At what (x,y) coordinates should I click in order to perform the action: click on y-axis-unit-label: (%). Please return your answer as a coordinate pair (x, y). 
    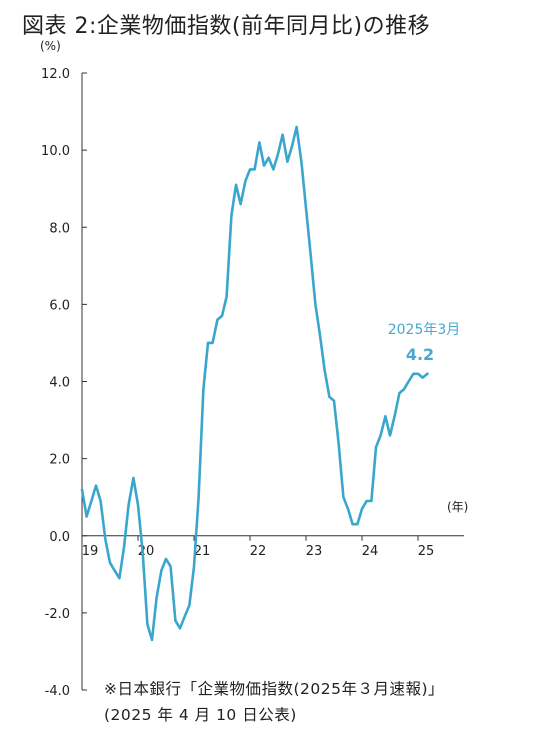
    Looking at the image, I should click on (50, 46).